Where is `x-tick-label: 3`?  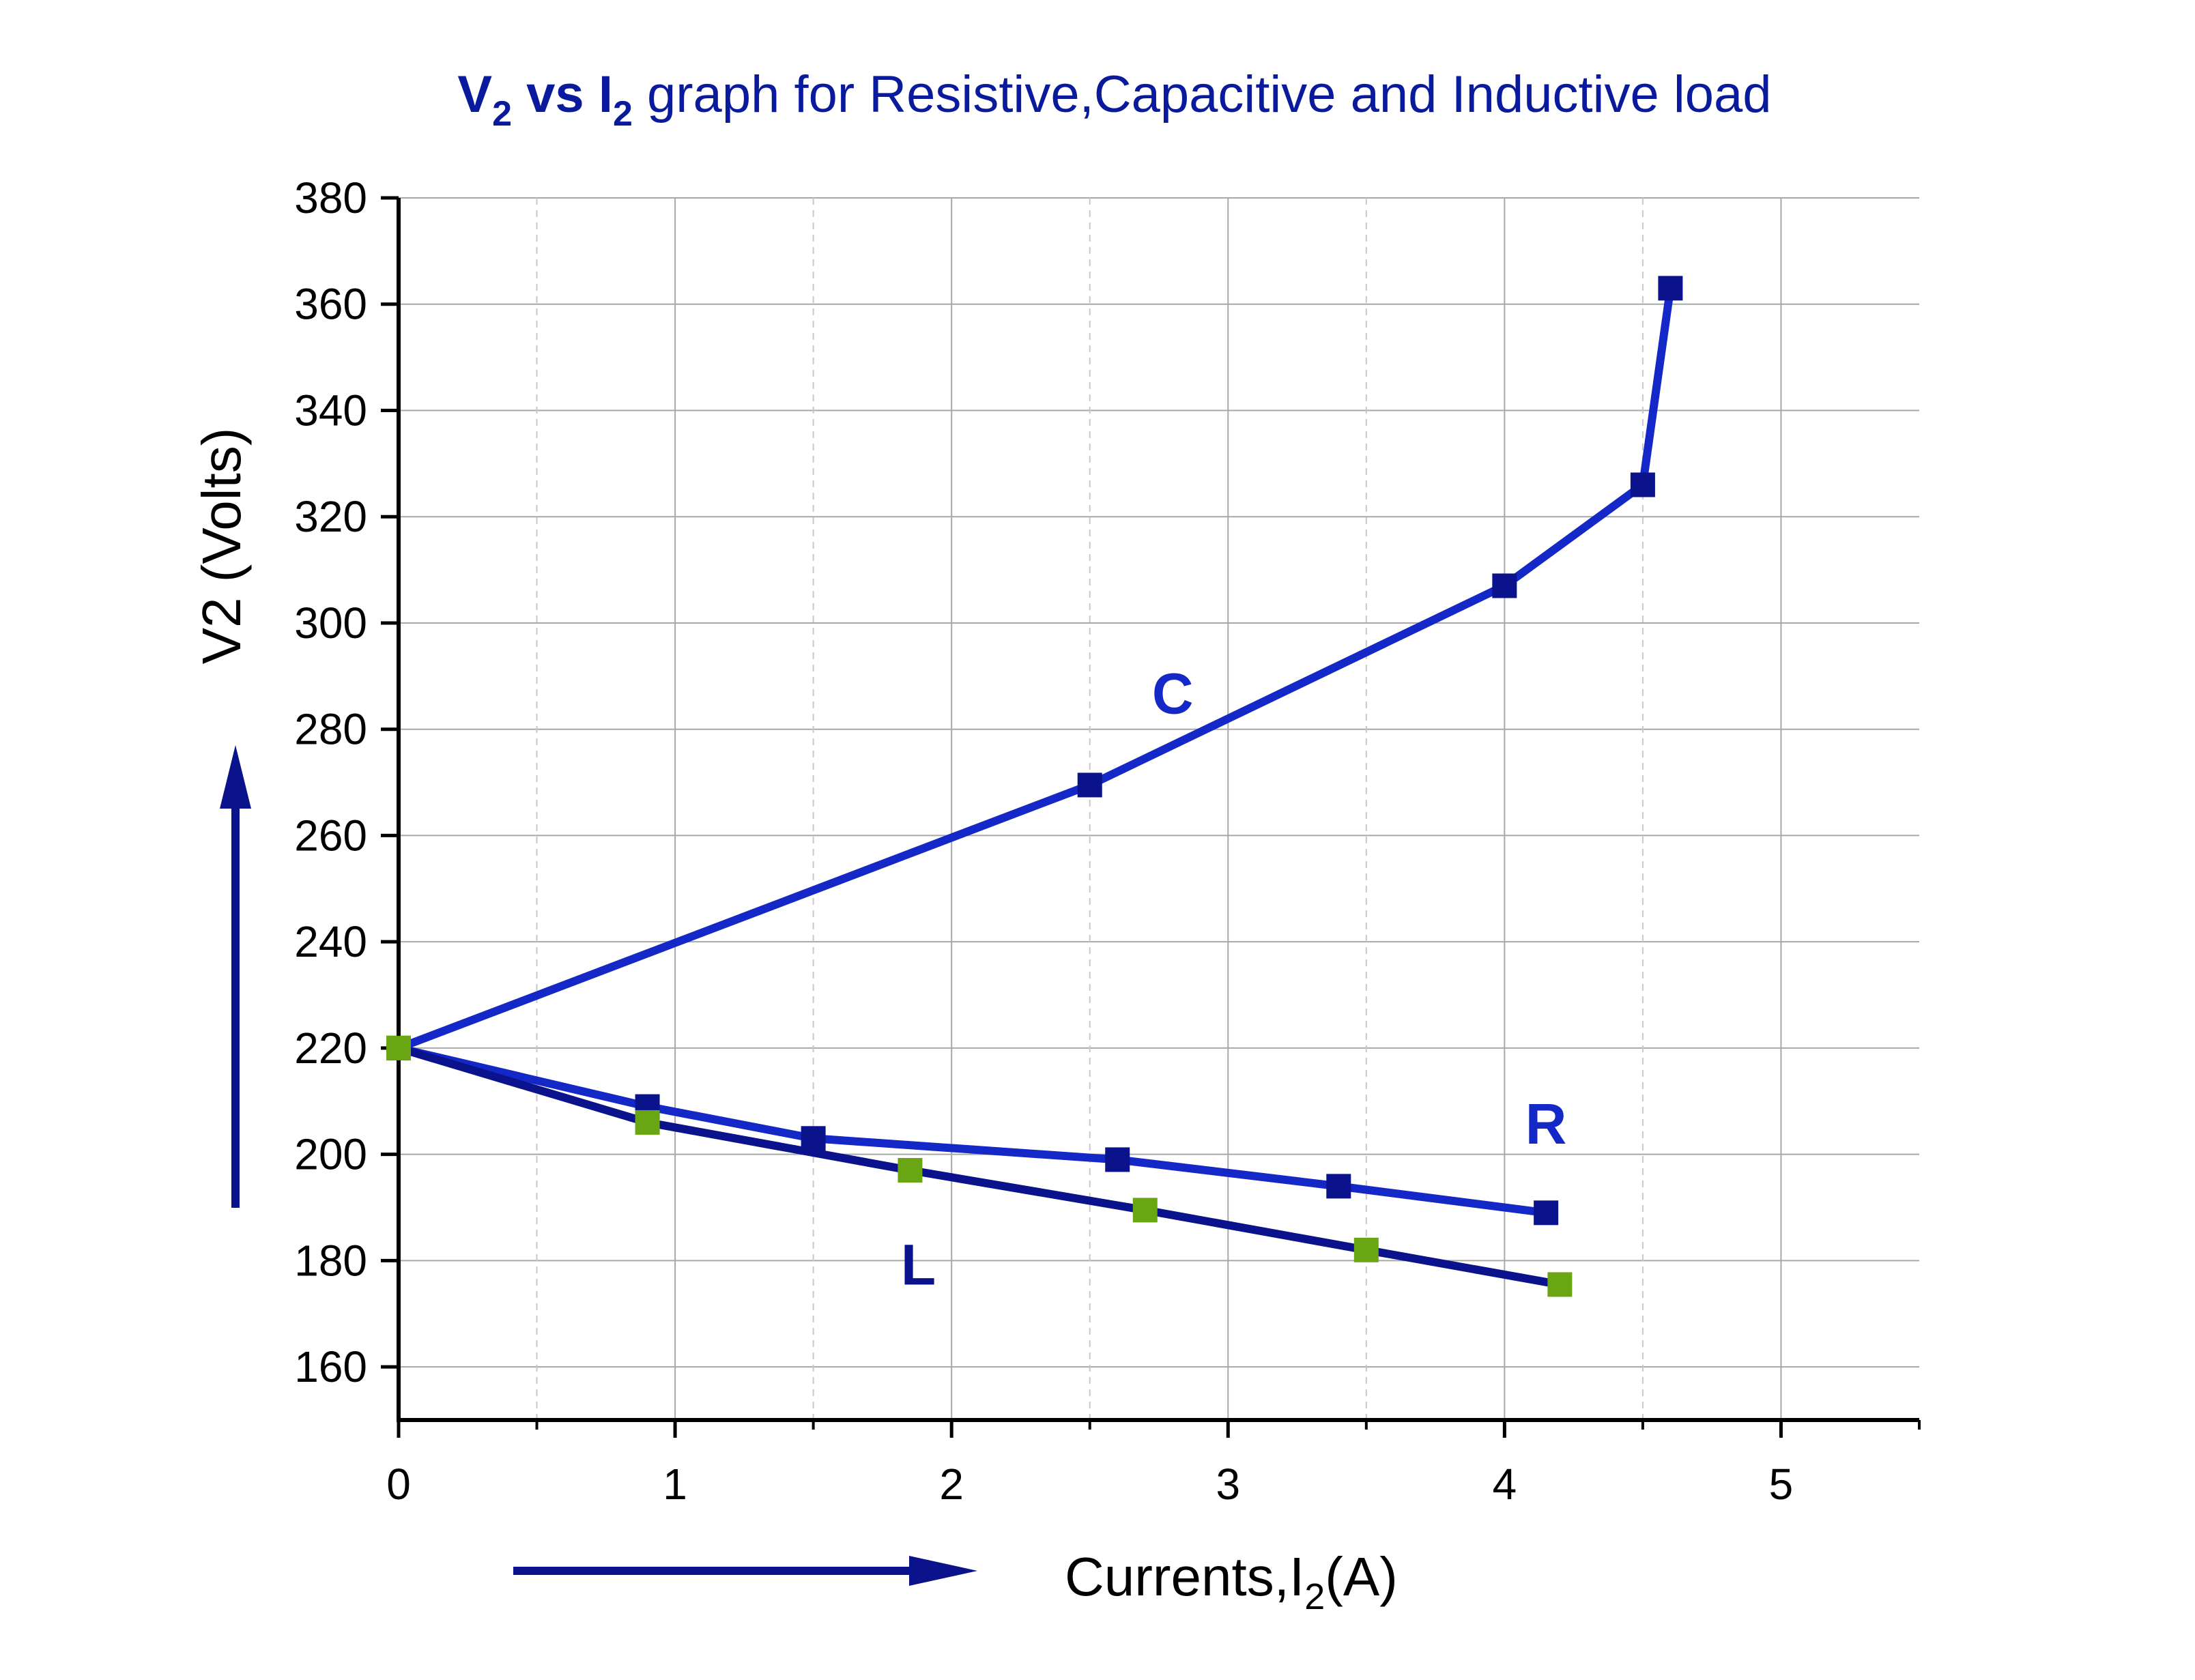 x-tick-label: 3 is located at coordinates (1228, 1484).